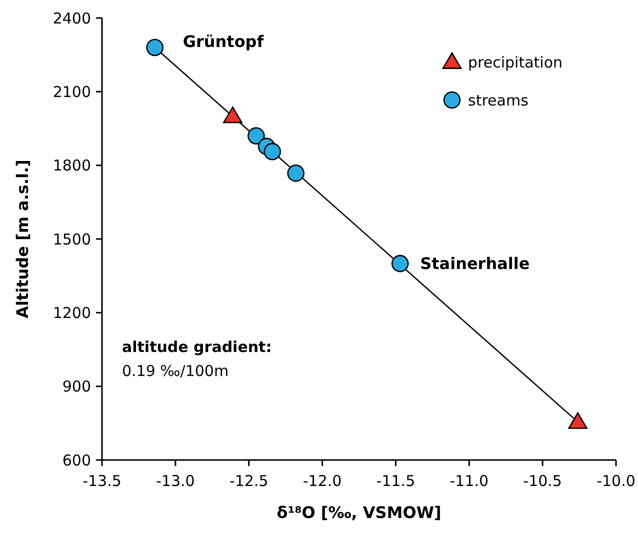 This screenshot has height=536, width=638. I want to click on x-tick-label: -10.5, so click(542, 481).